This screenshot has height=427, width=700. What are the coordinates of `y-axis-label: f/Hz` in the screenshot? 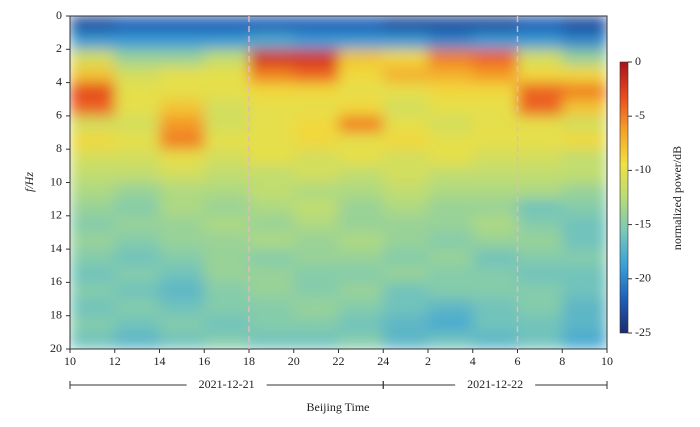 It's located at (29, 182).